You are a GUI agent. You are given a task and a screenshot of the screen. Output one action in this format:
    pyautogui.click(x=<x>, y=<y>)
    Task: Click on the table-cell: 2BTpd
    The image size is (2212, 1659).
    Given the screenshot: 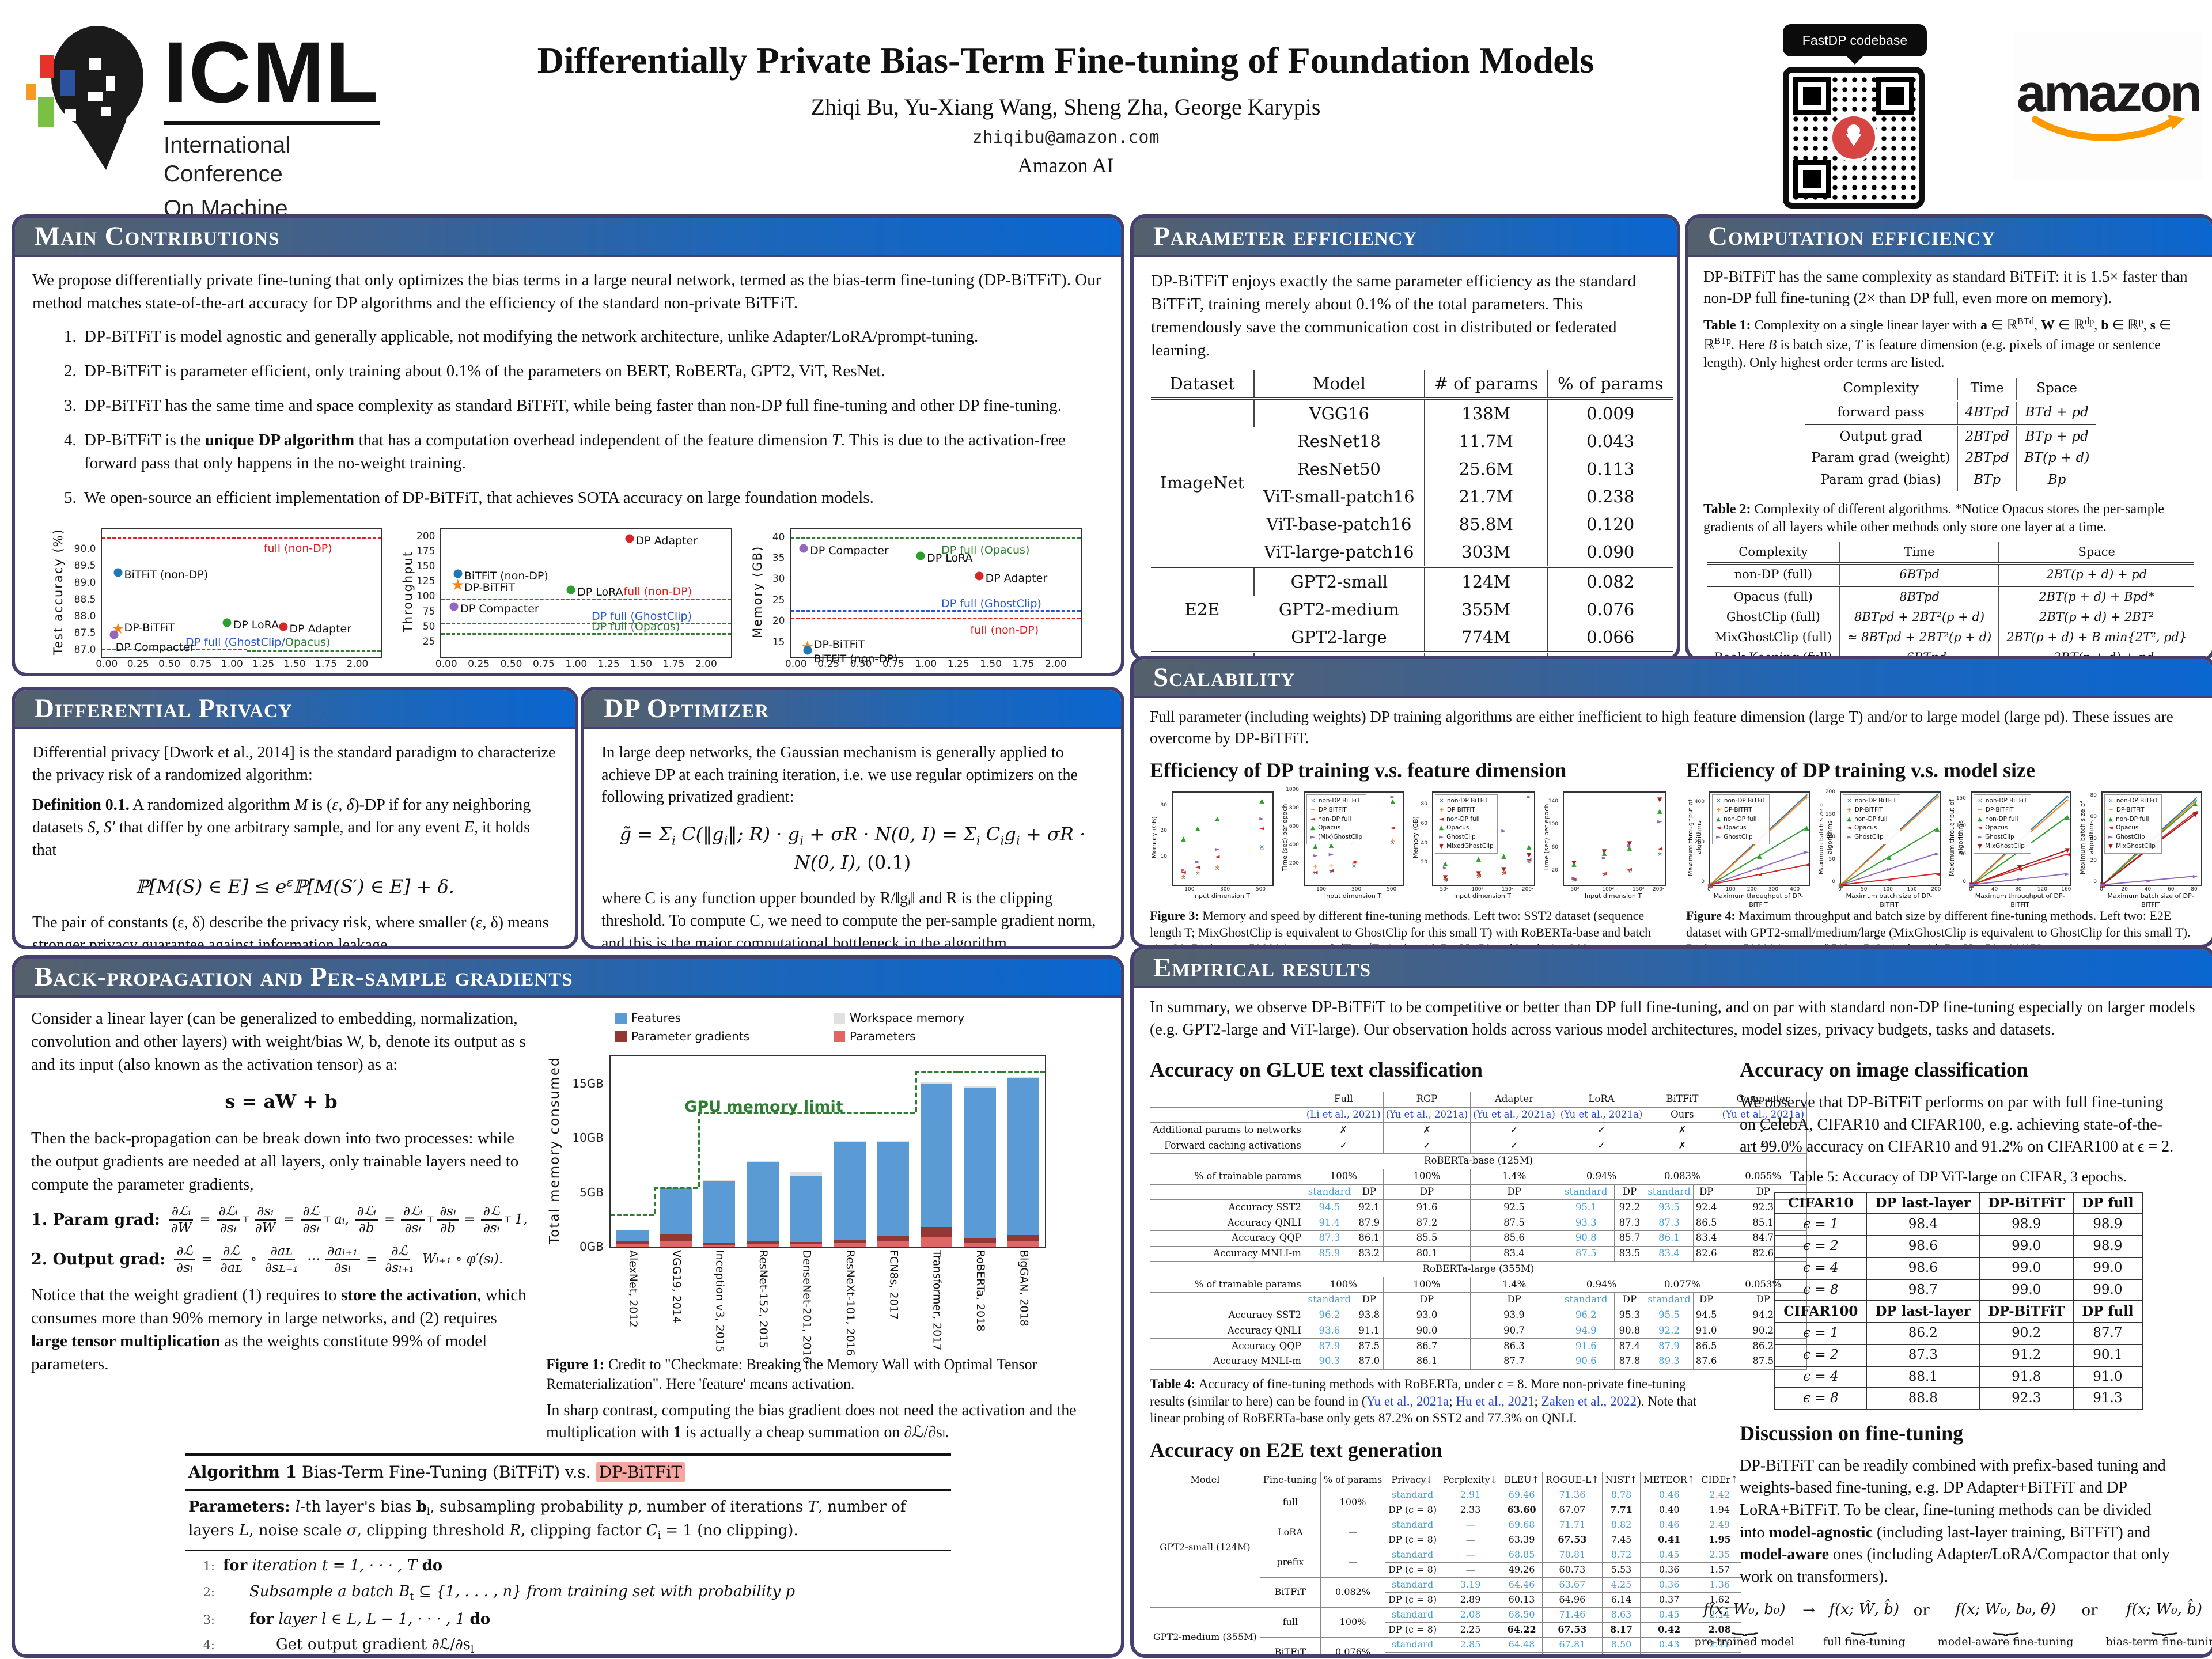 What is the action you would take?
    pyautogui.click(x=1987, y=435)
    